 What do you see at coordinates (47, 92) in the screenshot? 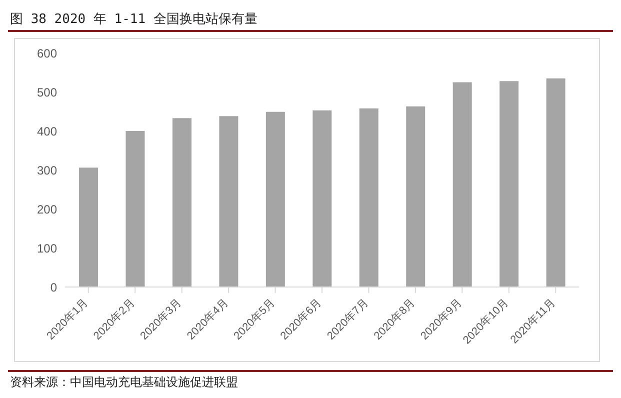
I see `y-tick-label: 500` at bounding box center [47, 92].